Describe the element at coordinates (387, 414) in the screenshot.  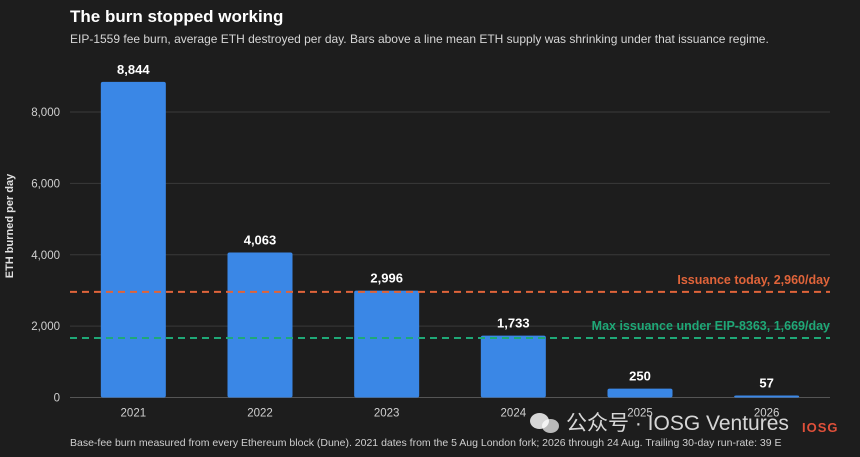
I see `x-tick-label: 2023` at that location.